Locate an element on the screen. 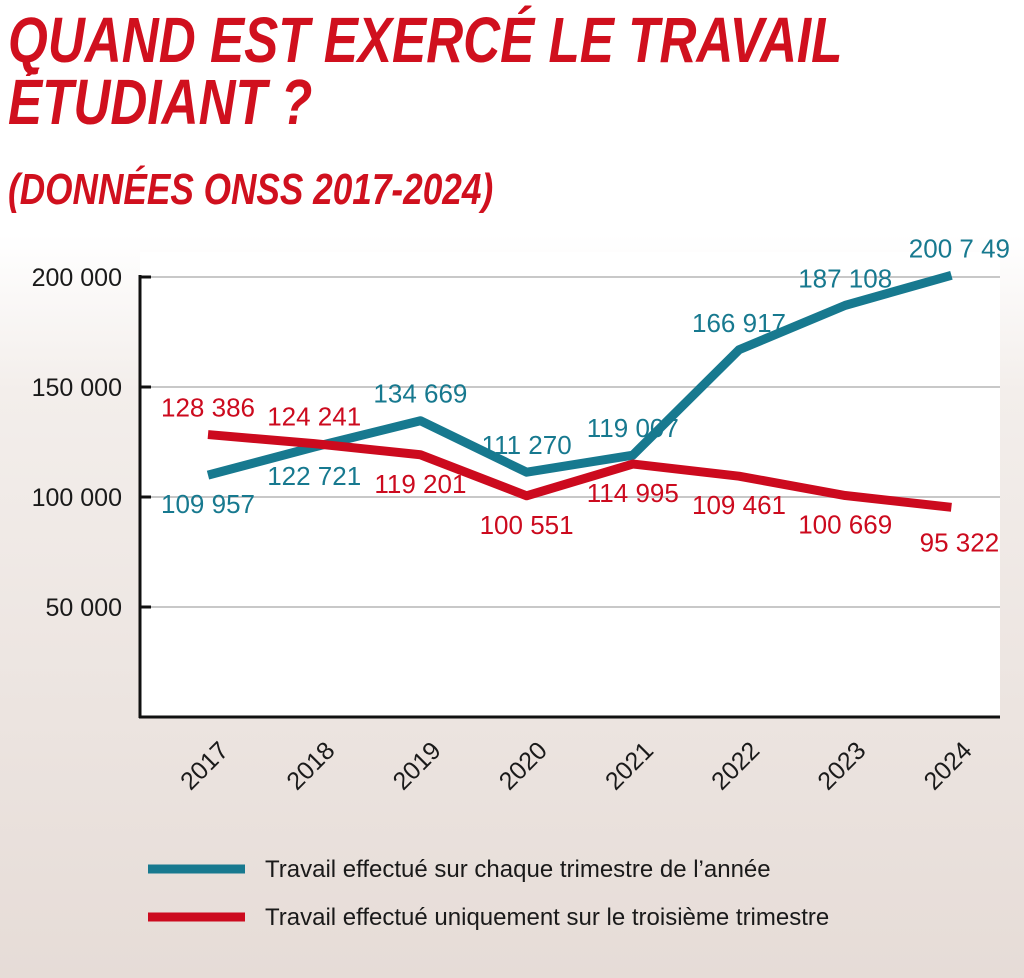  y-tick-label: 200 000 is located at coordinates (77, 278).